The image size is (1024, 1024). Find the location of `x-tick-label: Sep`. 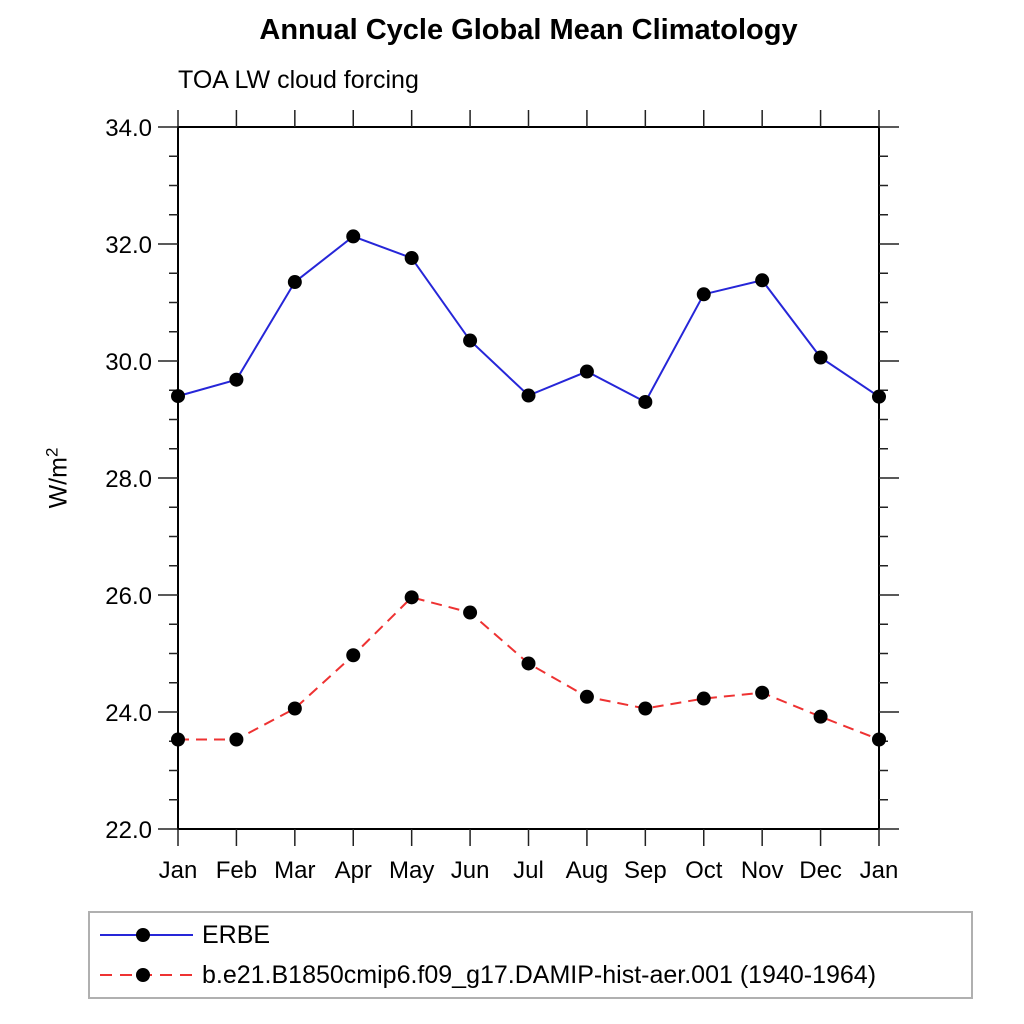

x-tick-label: Sep is located at coordinates (645, 870).